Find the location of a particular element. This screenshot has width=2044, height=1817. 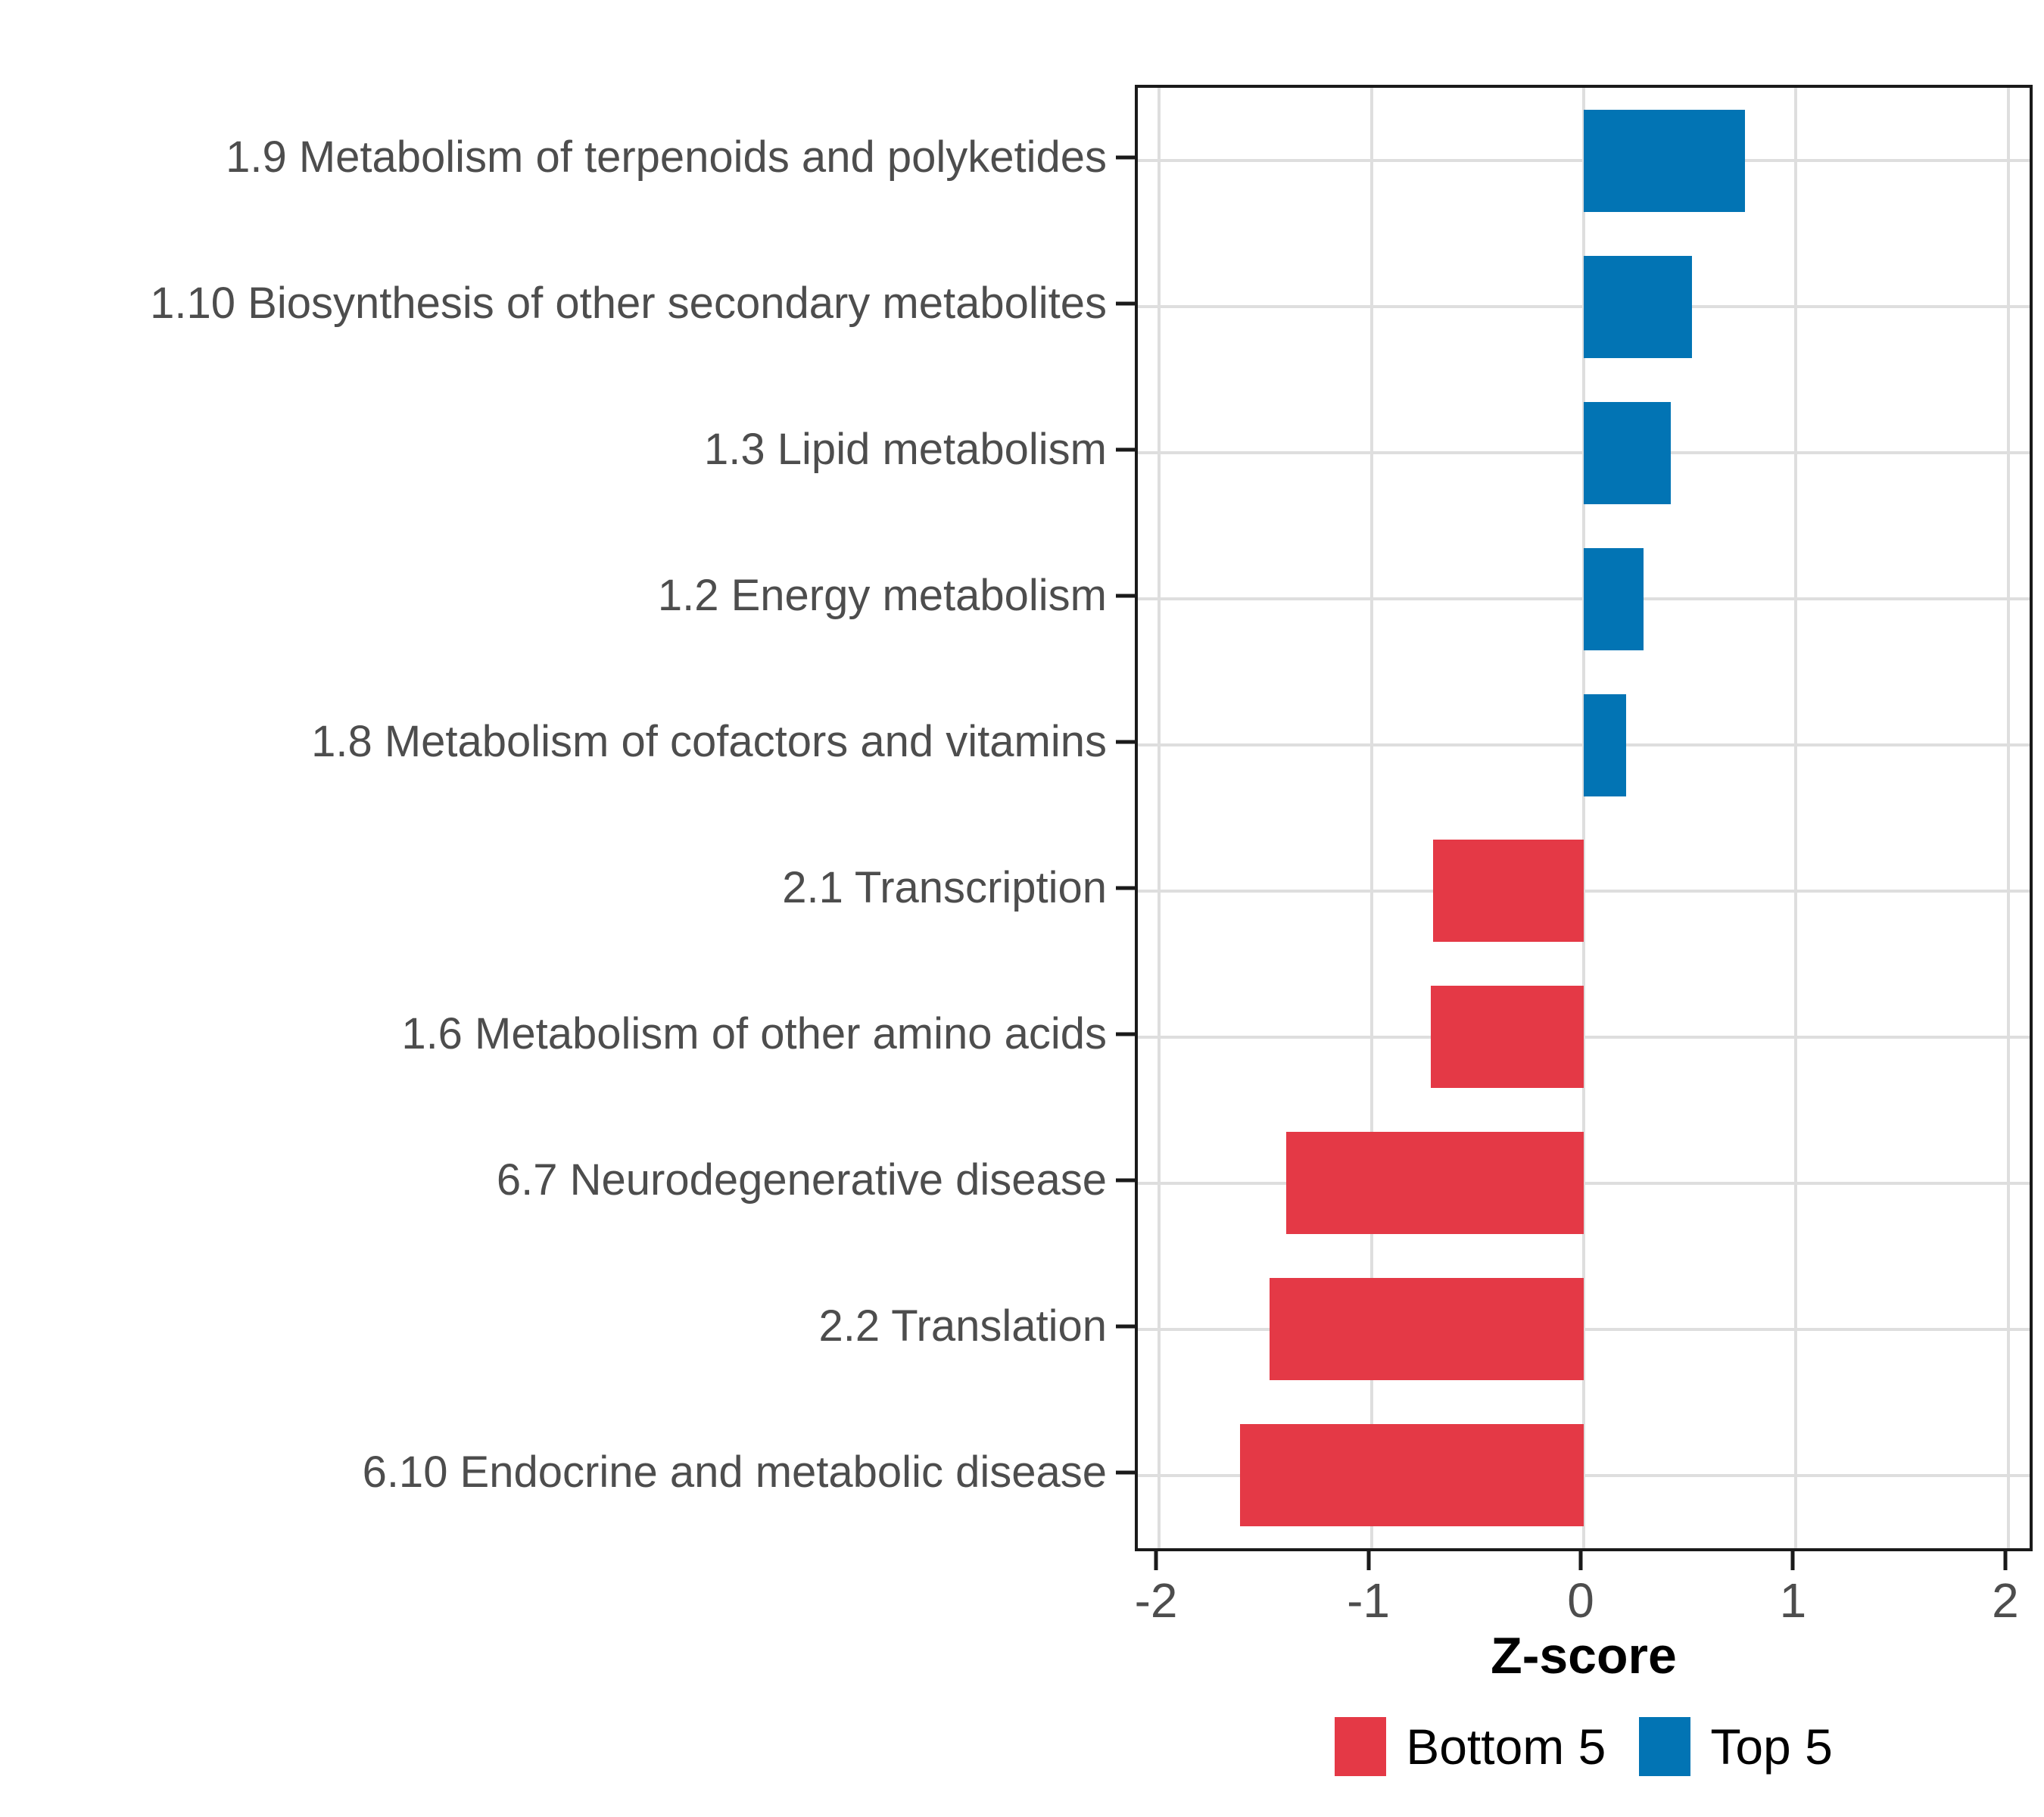

legend-label-bottom5: Bottom 5 is located at coordinates (1506, 1747).